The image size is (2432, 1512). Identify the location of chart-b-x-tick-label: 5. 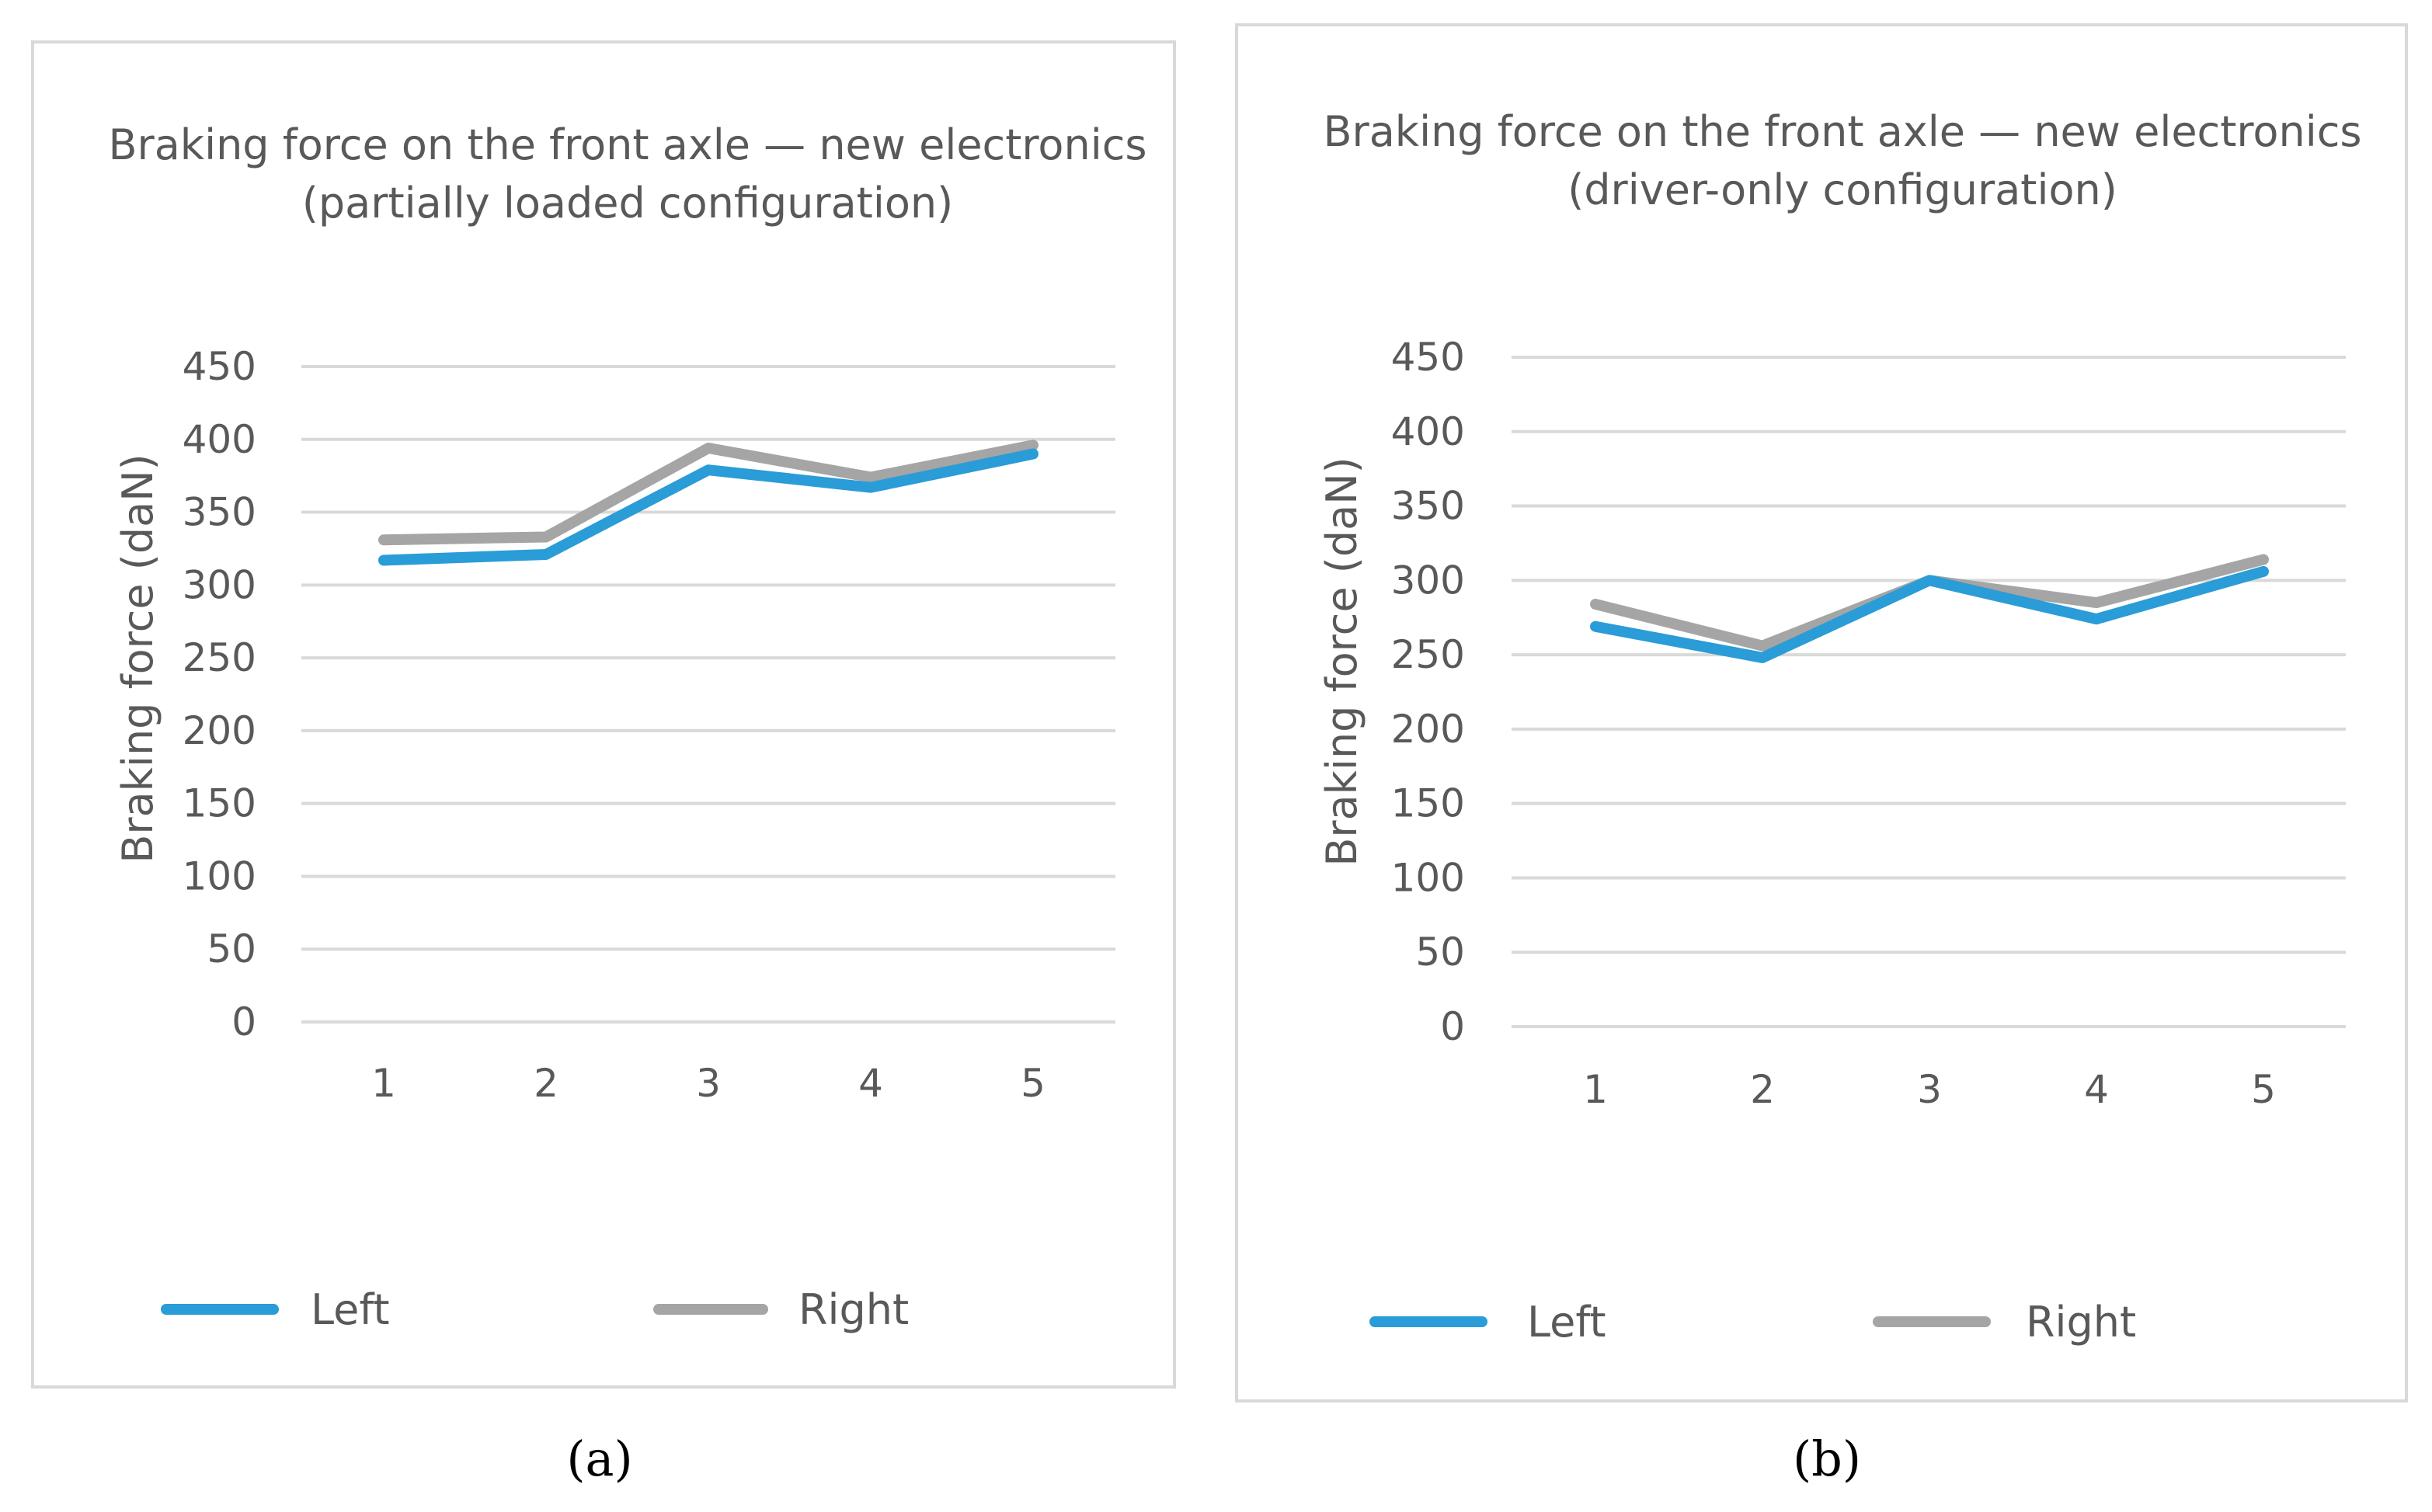
(2263, 1089).